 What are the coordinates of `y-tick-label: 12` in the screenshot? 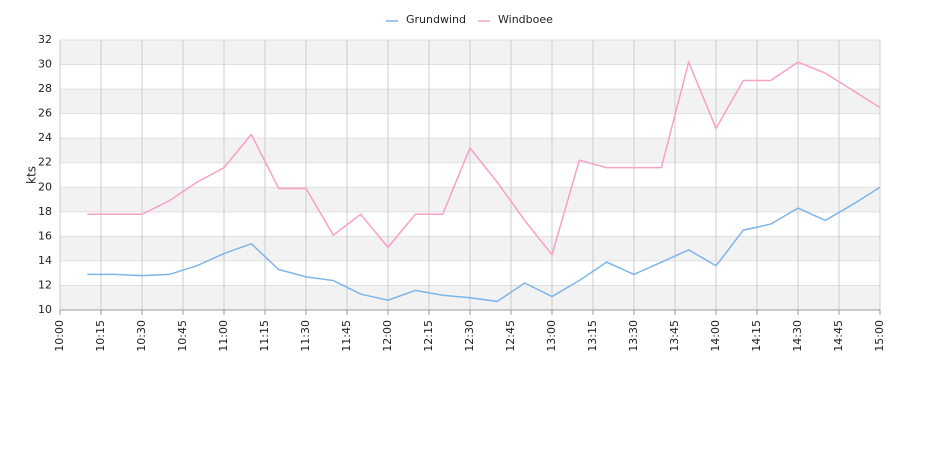 It's located at (45, 284).